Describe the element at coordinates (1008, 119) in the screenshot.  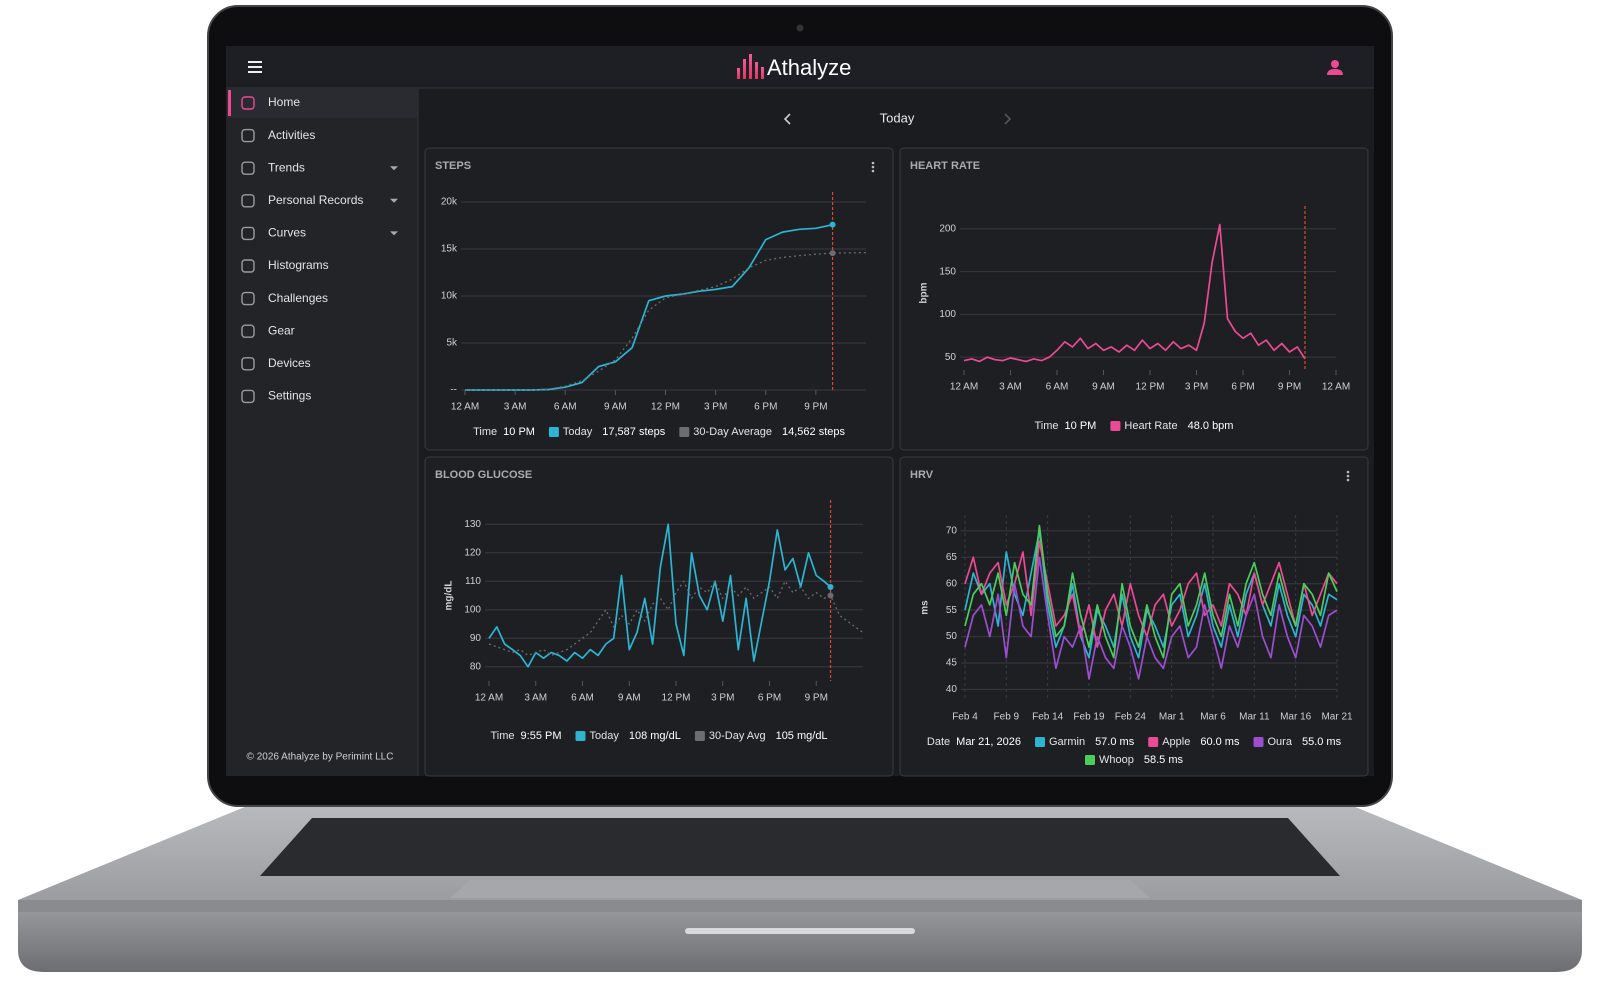
I see `next-day` at that location.